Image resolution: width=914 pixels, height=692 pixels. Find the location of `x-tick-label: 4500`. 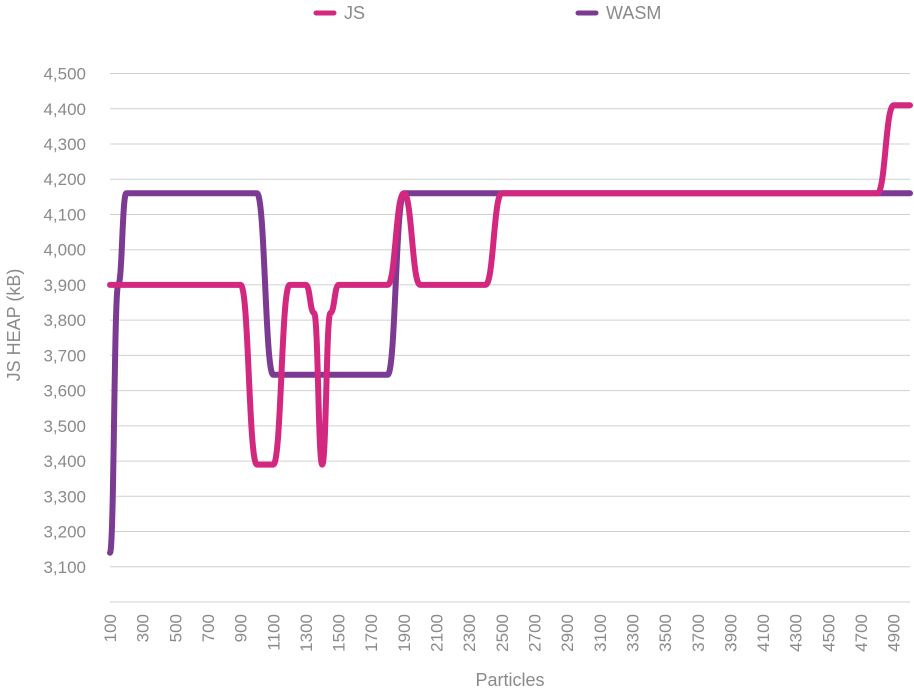

x-tick-label: 4500 is located at coordinates (828, 633).